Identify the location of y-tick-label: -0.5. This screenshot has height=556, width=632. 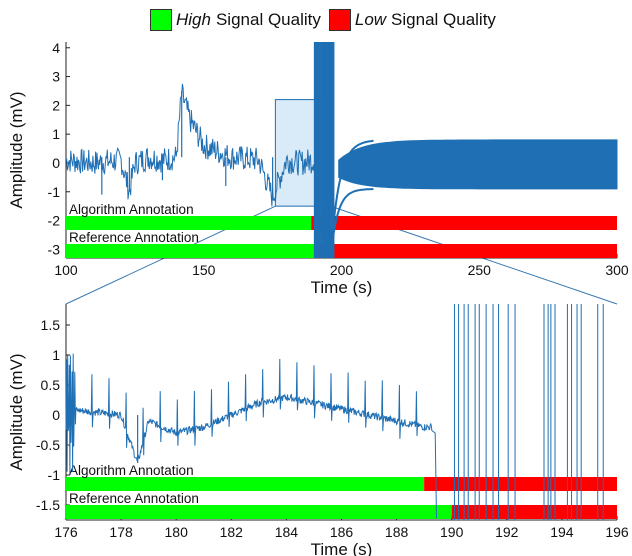
(48, 445).